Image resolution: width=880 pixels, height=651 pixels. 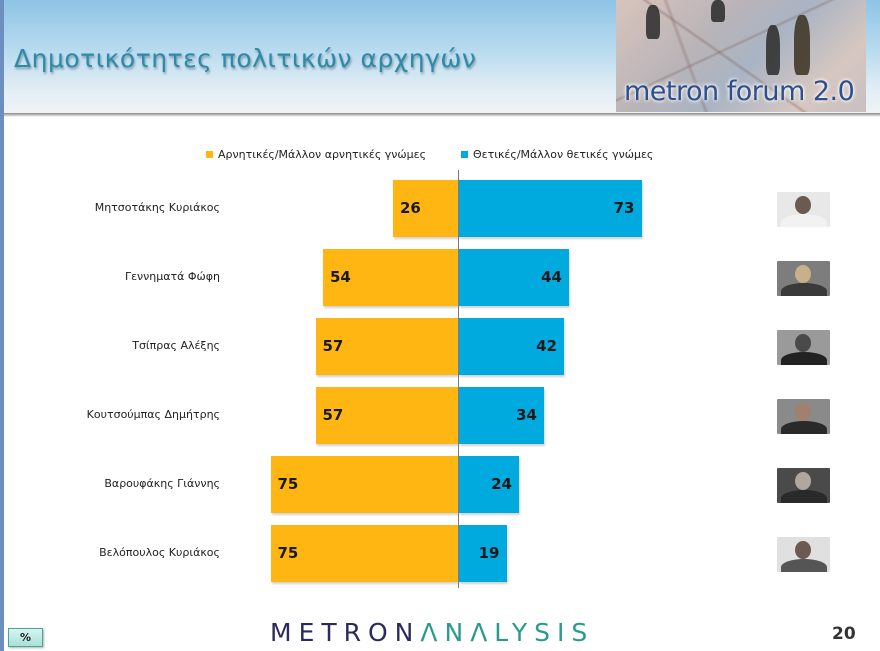 I want to click on banner-text: metron forum 2.0, so click(x=739, y=91).